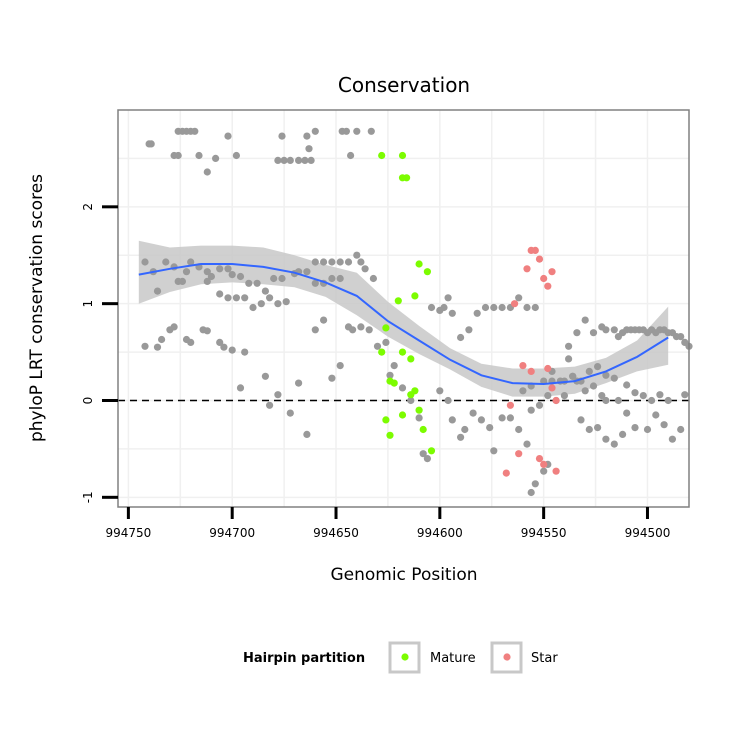 This screenshot has height=750, width=750. Describe the element at coordinates (453, 658) in the screenshot. I see `legend-label-mature: Mature` at that location.